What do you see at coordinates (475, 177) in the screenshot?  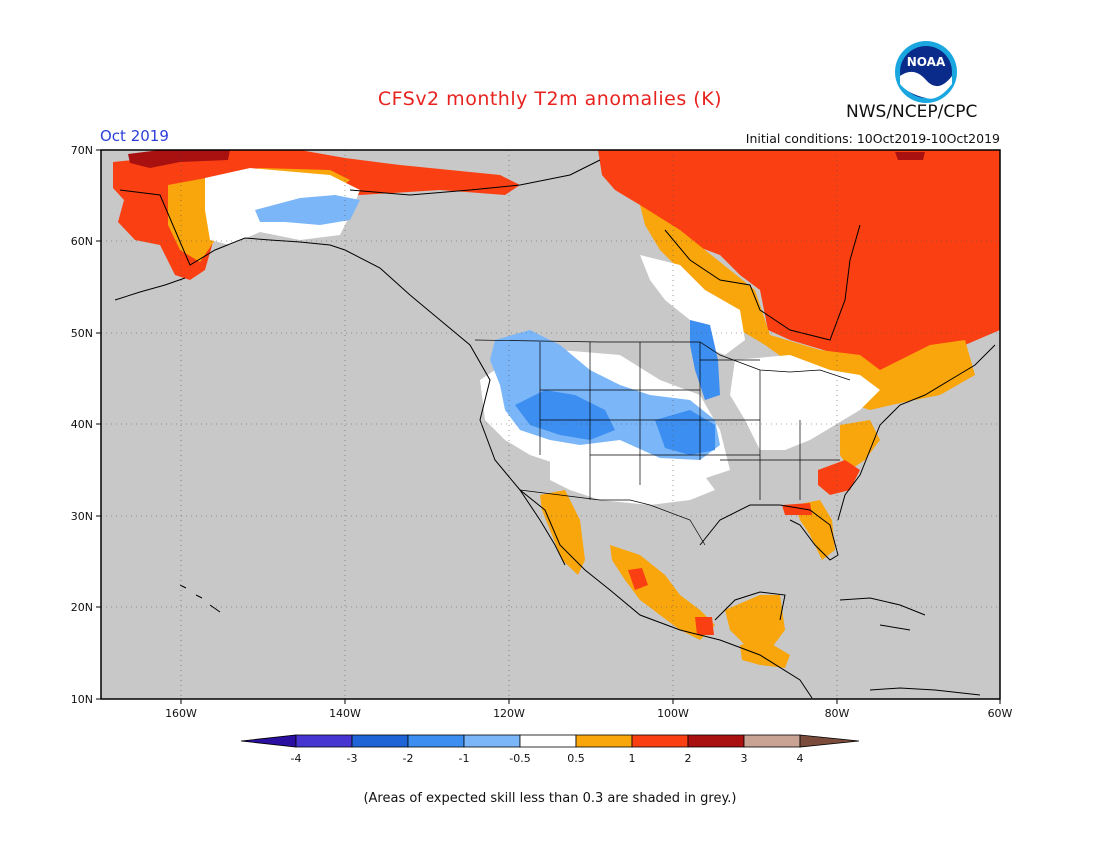 I see `arctic-coast` at bounding box center [475, 177].